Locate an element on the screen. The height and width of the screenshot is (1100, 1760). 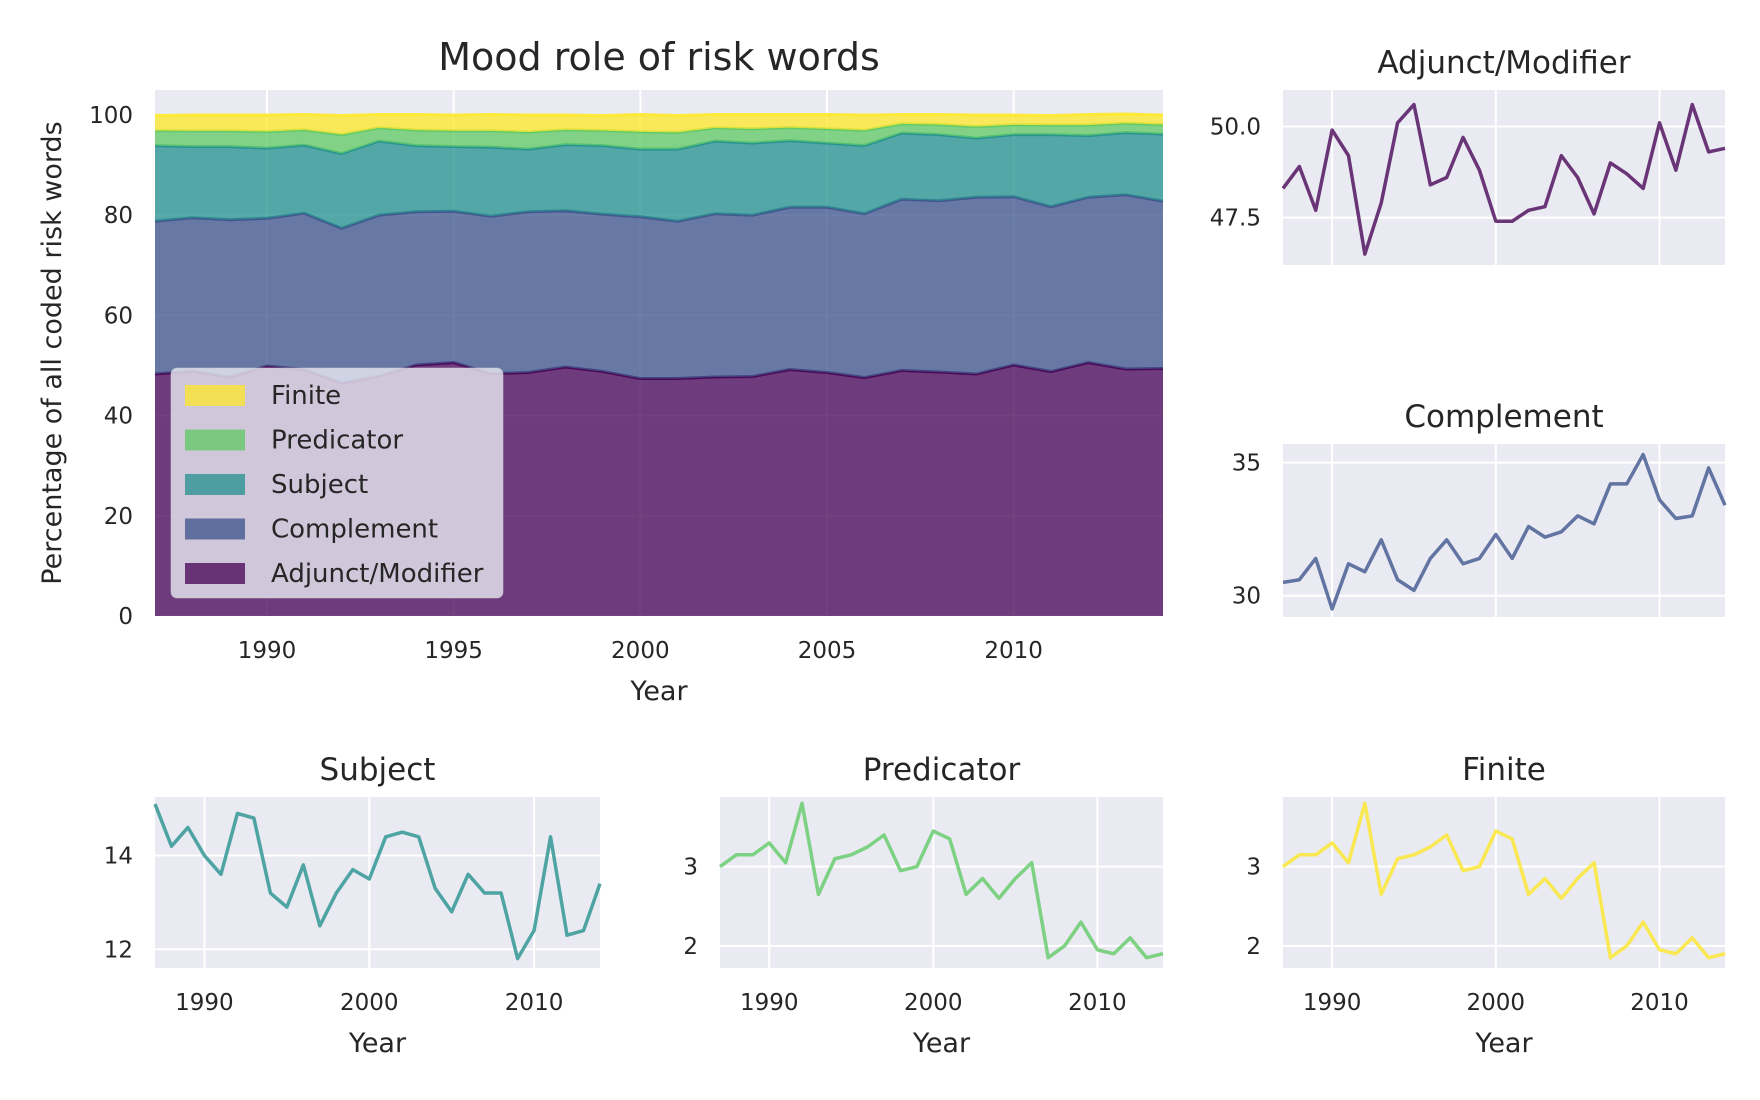
predicator-plot-area is located at coordinates (941, 882).